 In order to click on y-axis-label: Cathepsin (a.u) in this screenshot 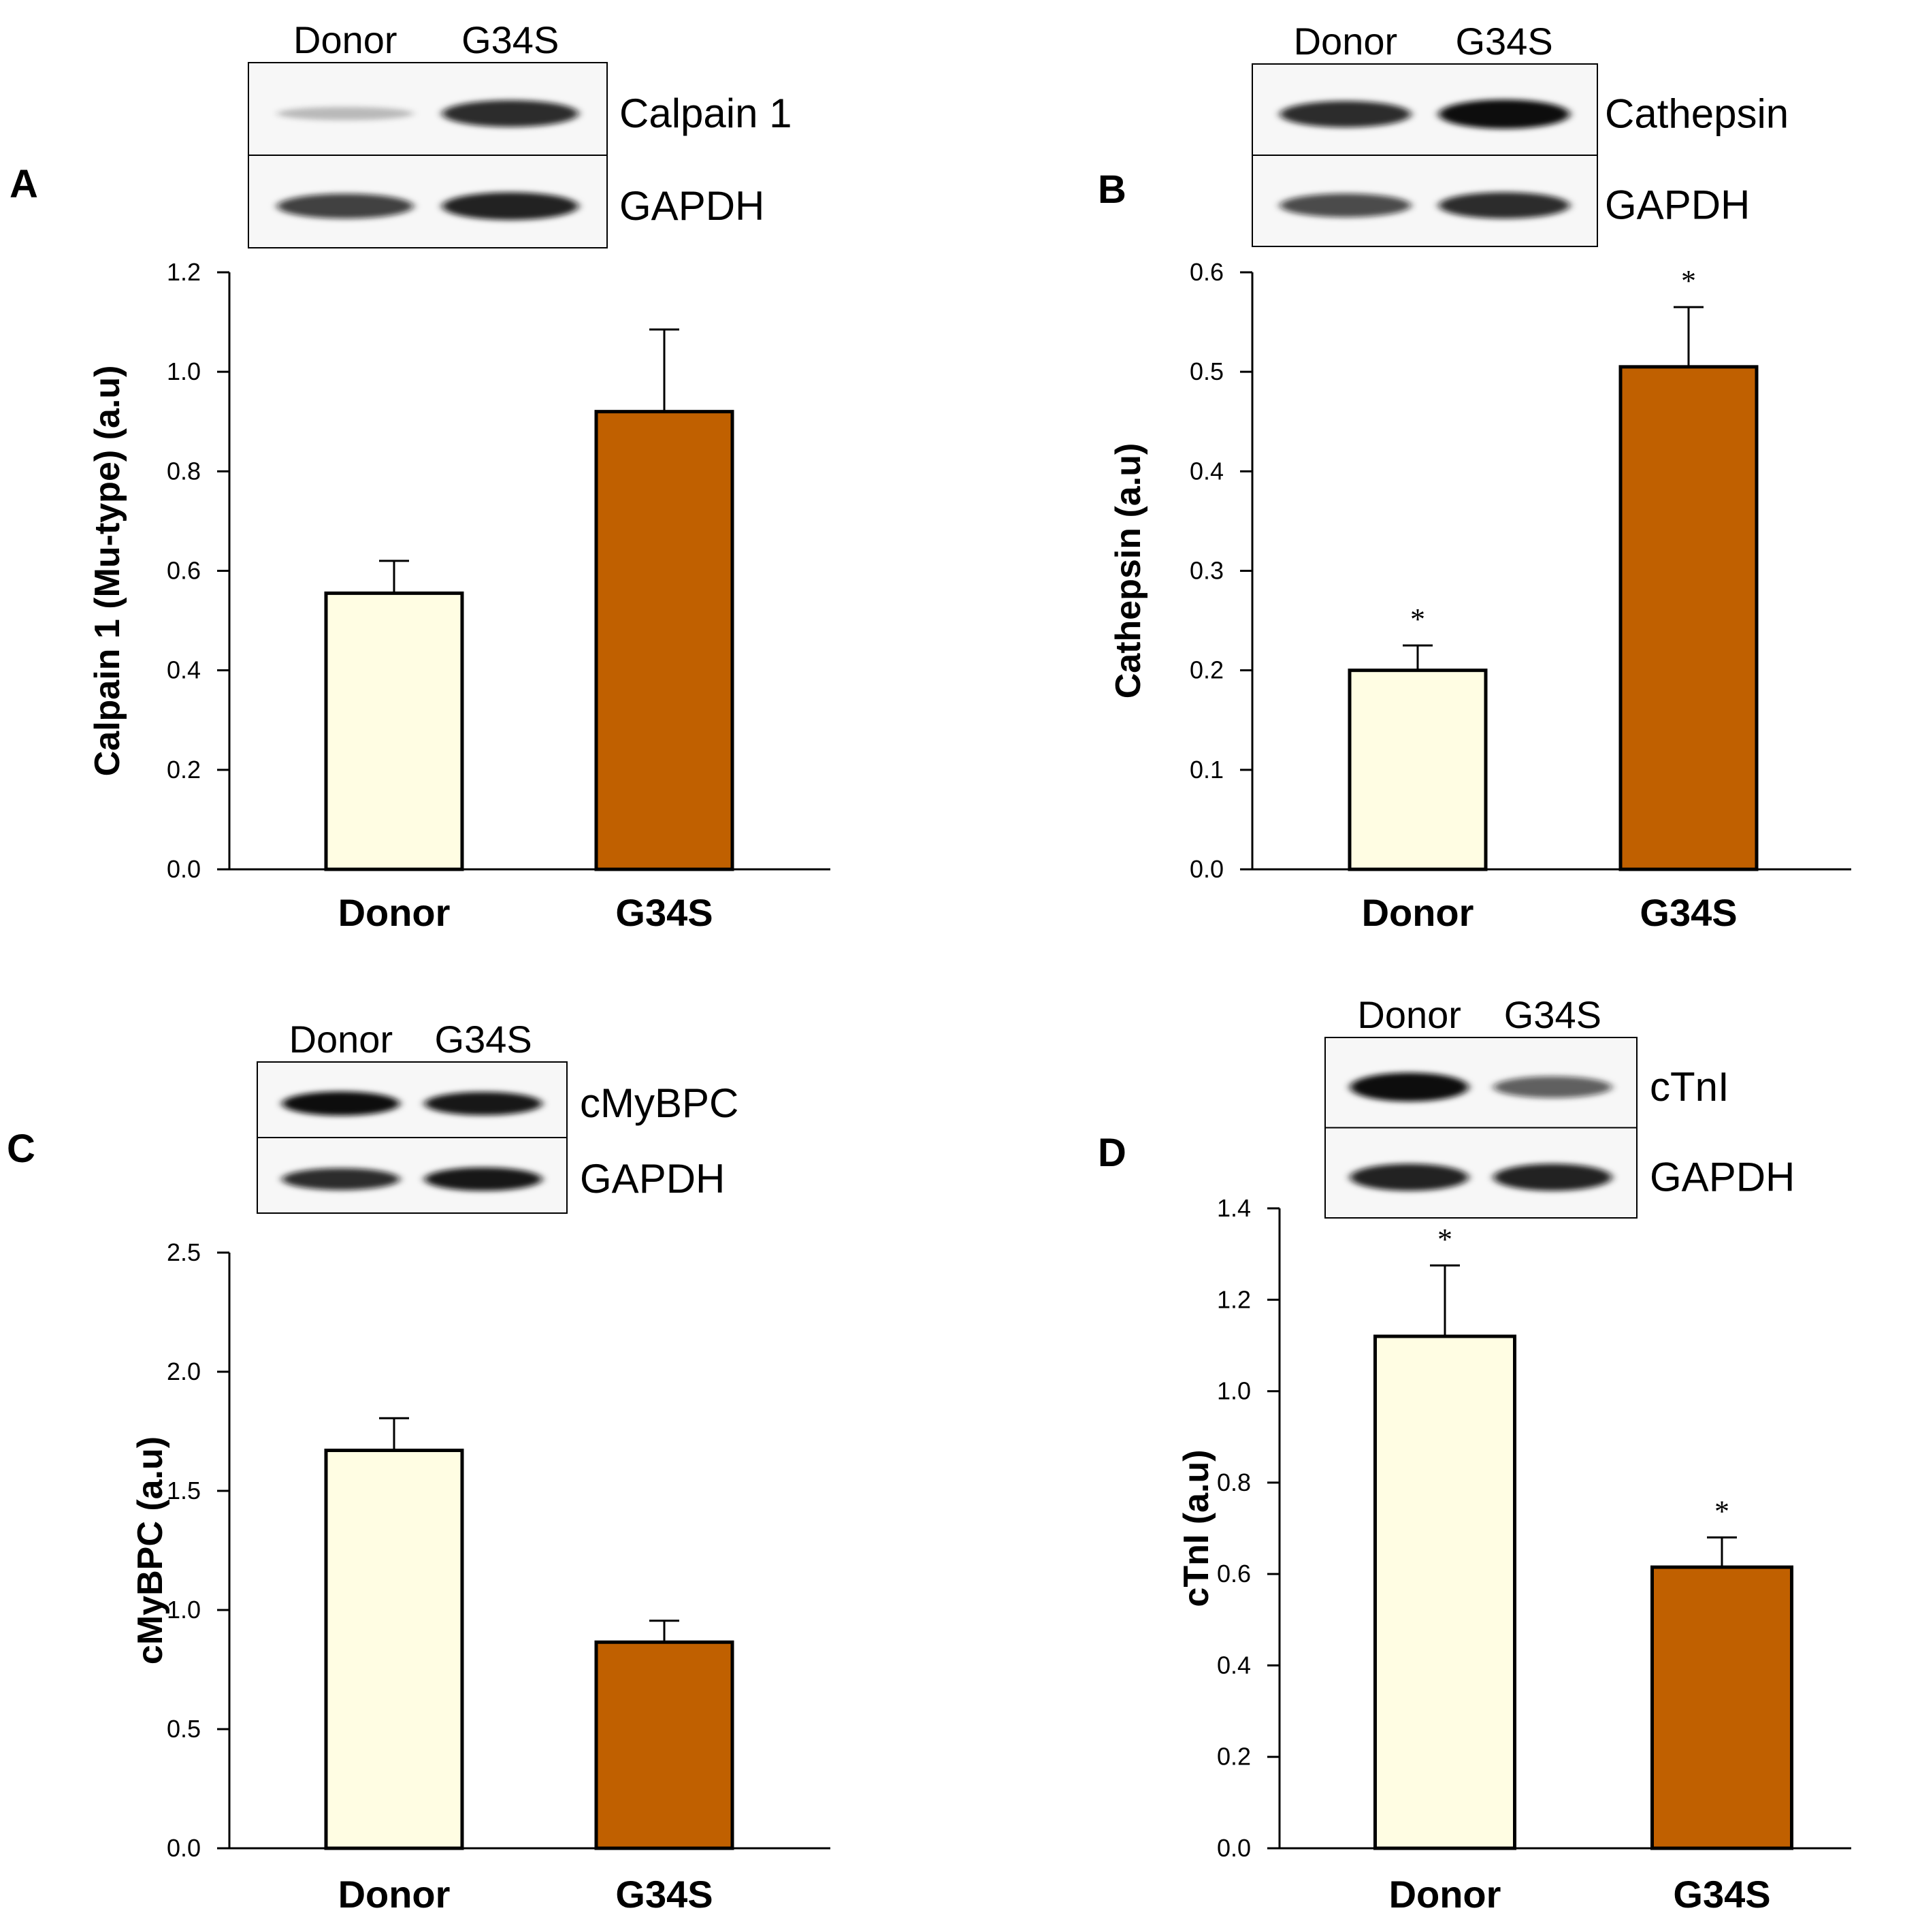, I will do `click(1128, 571)`.